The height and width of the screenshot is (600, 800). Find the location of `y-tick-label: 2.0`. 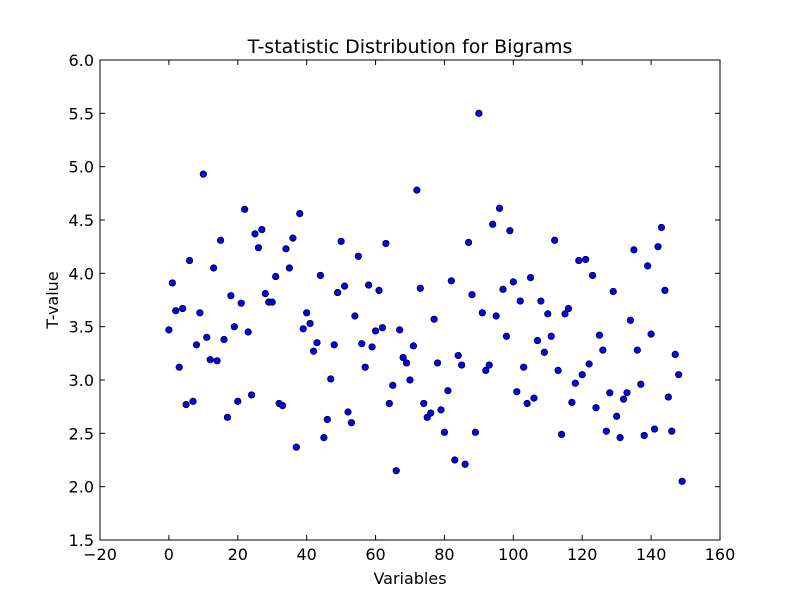

y-tick-label: 2.0 is located at coordinates (81, 487).